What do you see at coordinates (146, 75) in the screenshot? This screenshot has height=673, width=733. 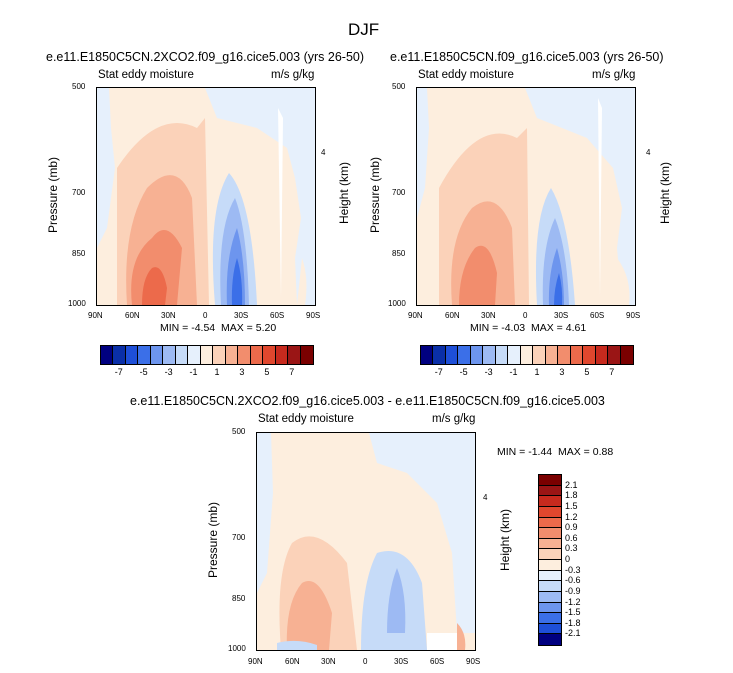 I see `panel-1-left-label: Stat eddy moisture` at bounding box center [146, 75].